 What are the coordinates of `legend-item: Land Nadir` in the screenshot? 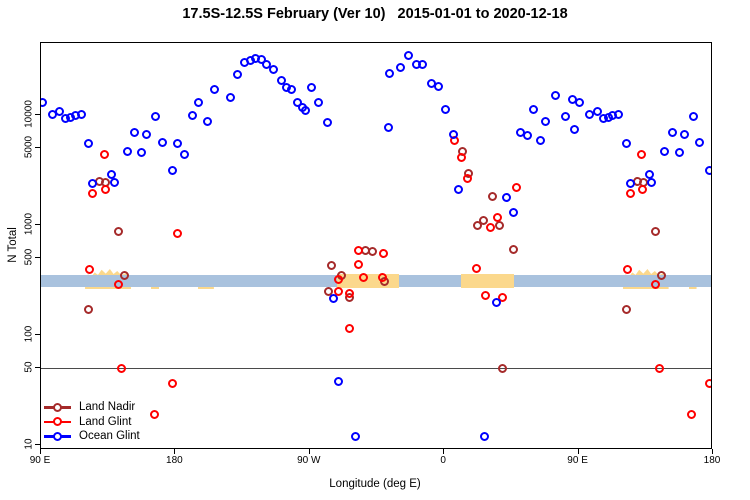 It's located at (92, 407).